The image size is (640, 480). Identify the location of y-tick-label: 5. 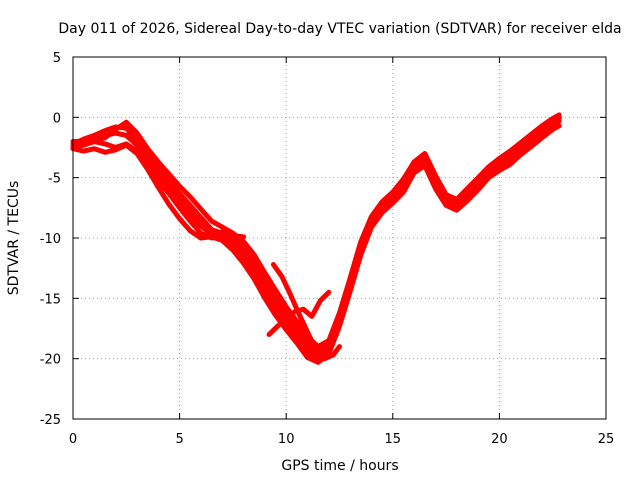
(57, 58).